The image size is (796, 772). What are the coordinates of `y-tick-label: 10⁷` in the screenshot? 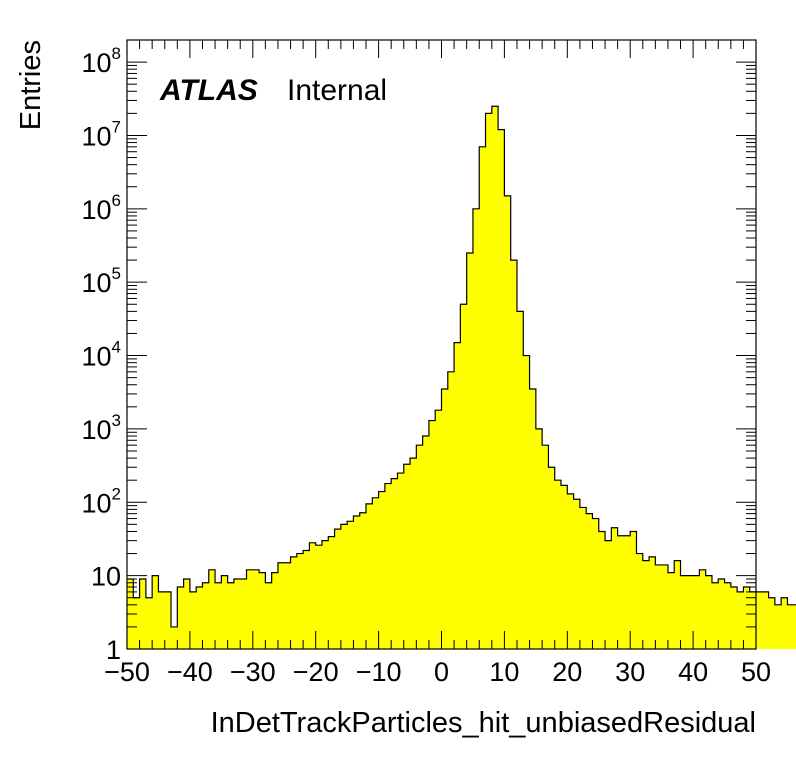 It's located at (101, 134).